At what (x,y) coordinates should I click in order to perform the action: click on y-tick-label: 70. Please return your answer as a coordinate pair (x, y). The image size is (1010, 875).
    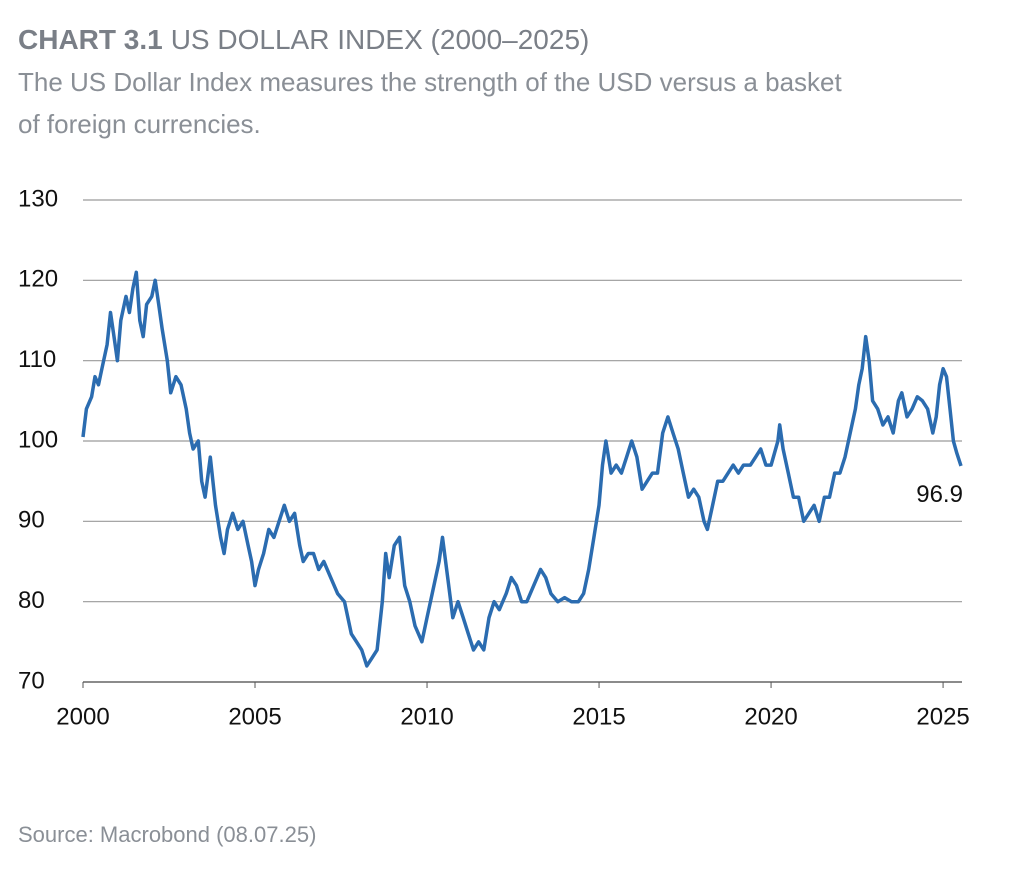
    Looking at the image, I should click on (31, 680).